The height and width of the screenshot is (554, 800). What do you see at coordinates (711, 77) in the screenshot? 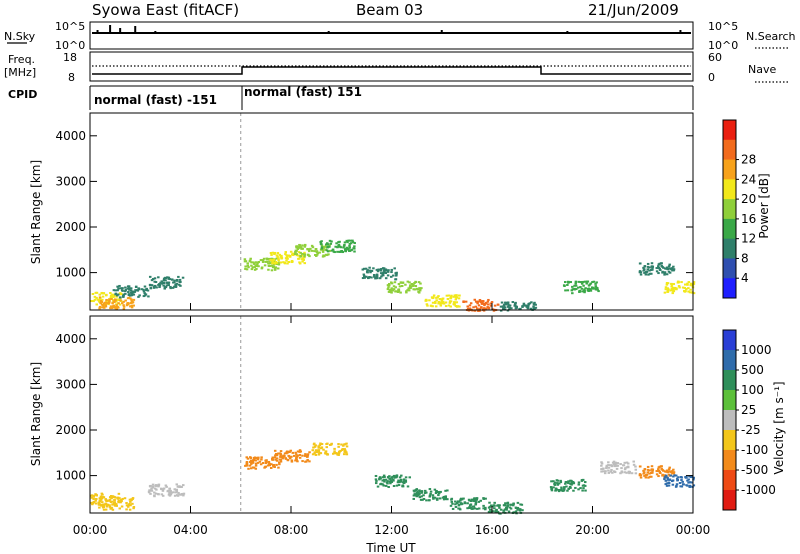
I see `nave-tick-bottom: 0` at bounding box center [711, 77].